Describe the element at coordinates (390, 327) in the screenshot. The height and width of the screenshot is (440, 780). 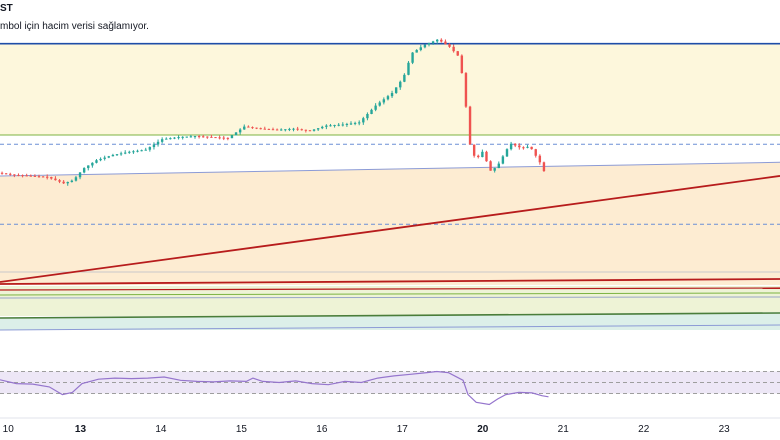
I see `blue-line-bottom` at that location.